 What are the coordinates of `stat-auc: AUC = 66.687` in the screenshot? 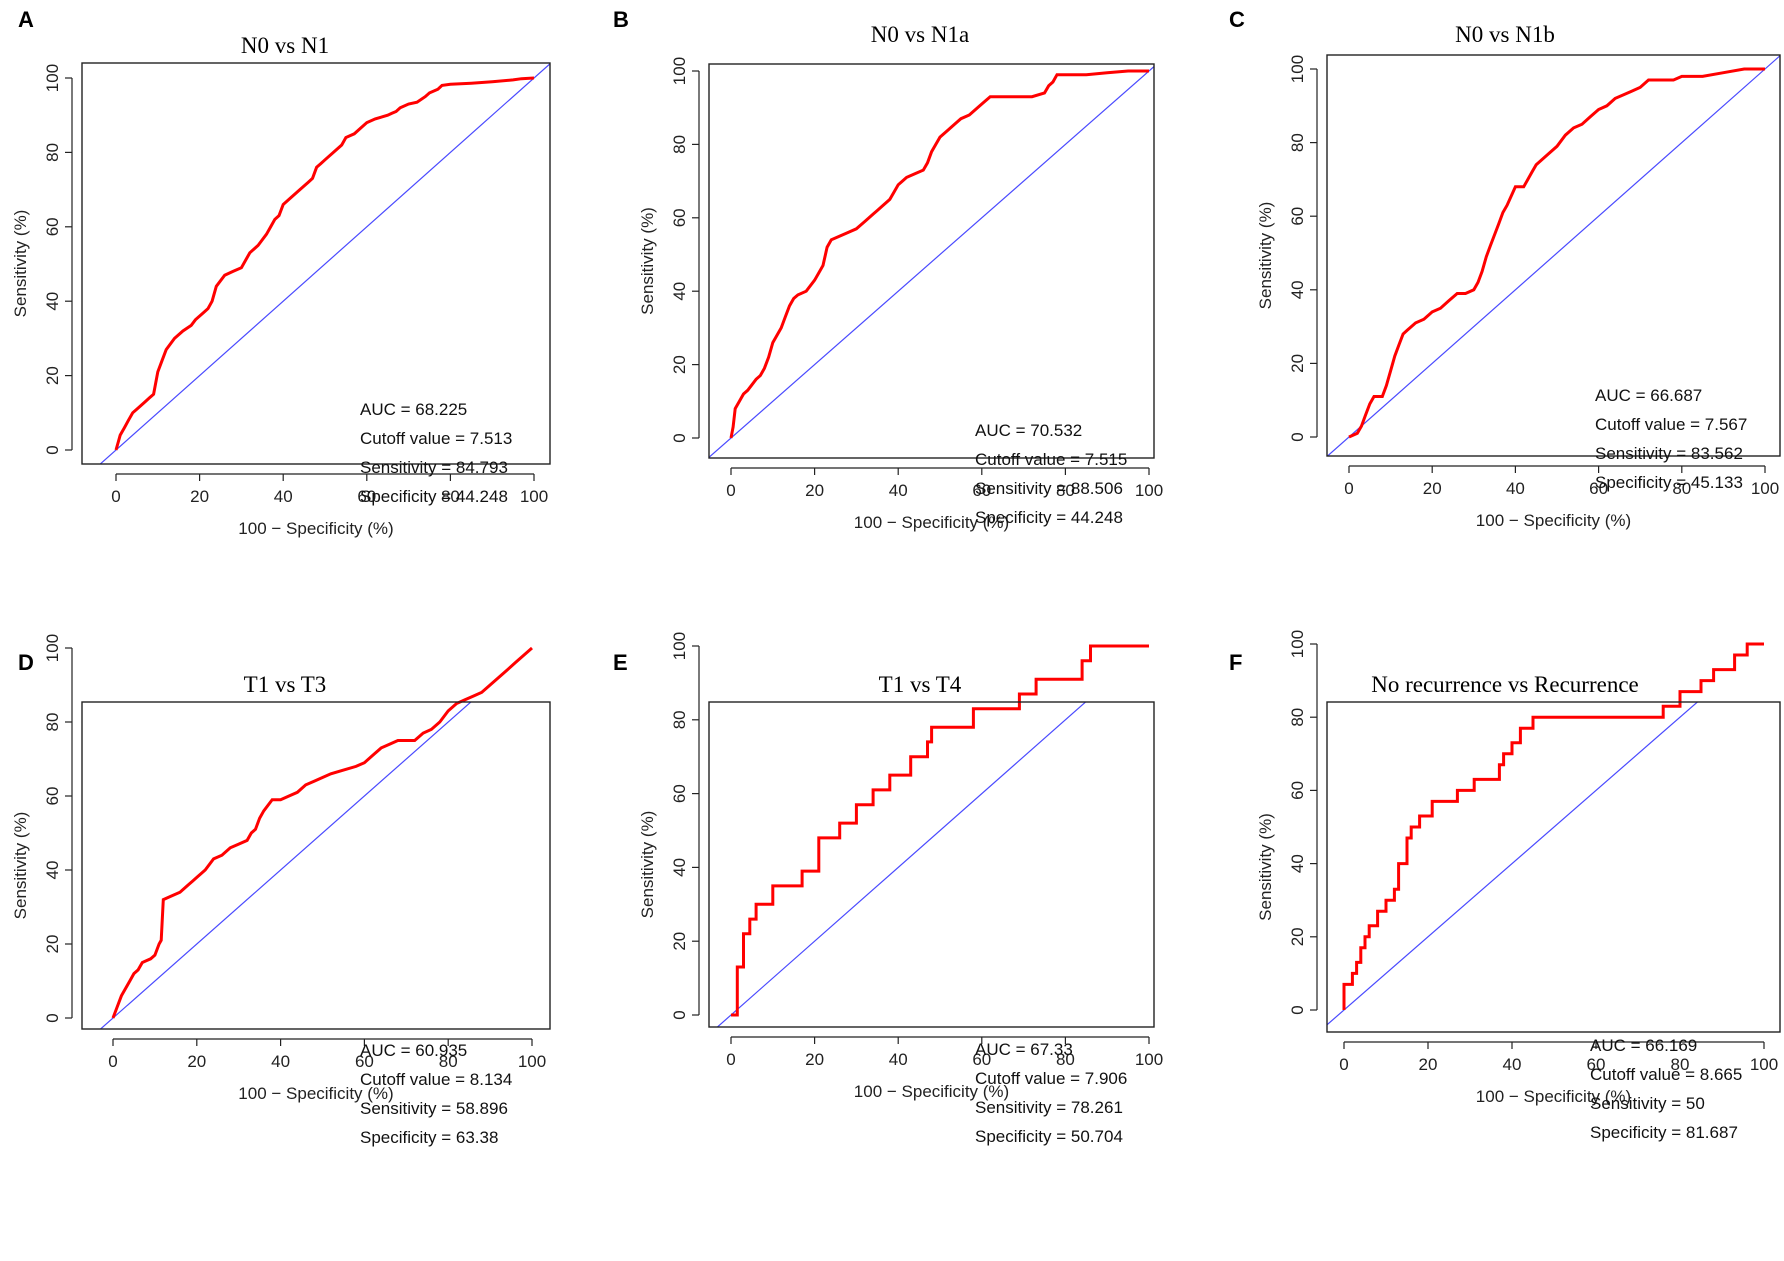 It's located at (1648, 395).